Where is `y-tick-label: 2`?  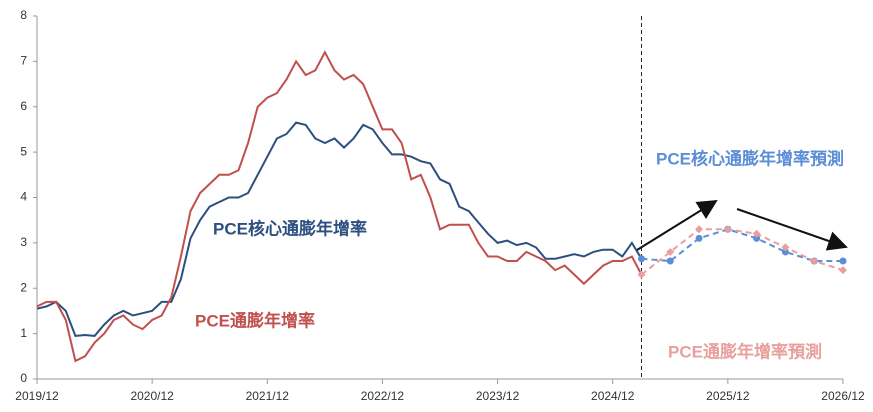
y-tick-label: 2 is located at coordinates (23, 287).